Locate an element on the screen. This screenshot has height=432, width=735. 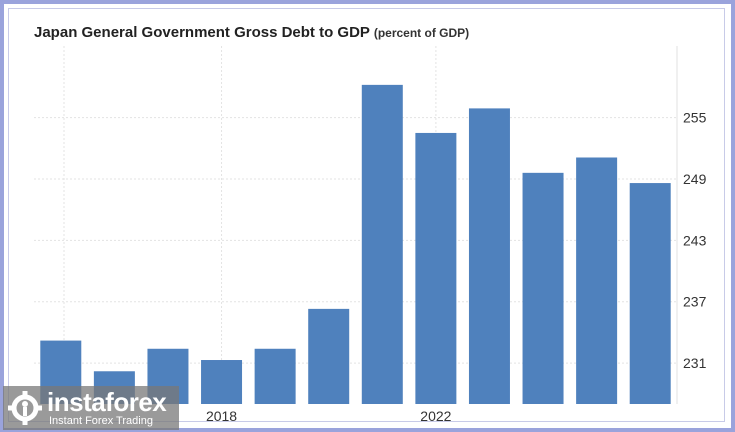
x-tick-label: 2018 is located at coordinates (221, 416).